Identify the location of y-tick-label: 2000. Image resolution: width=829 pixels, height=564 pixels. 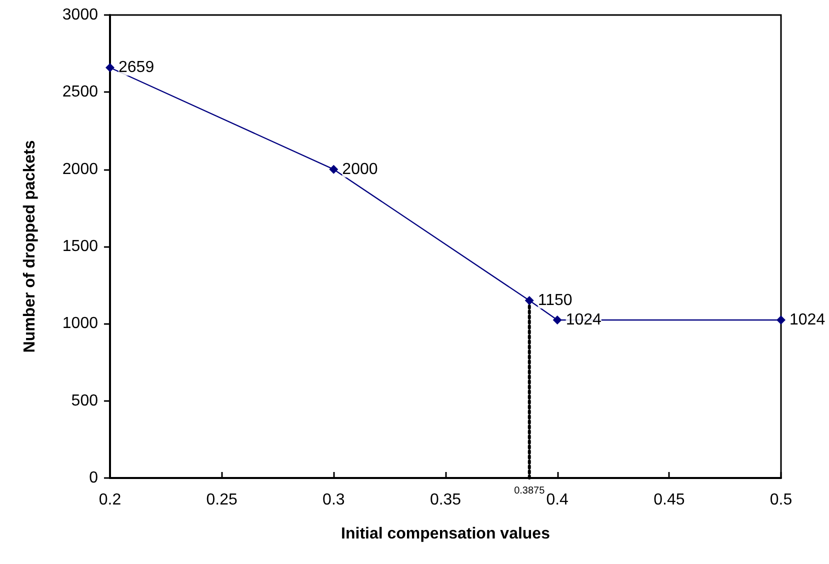
(80, 169).